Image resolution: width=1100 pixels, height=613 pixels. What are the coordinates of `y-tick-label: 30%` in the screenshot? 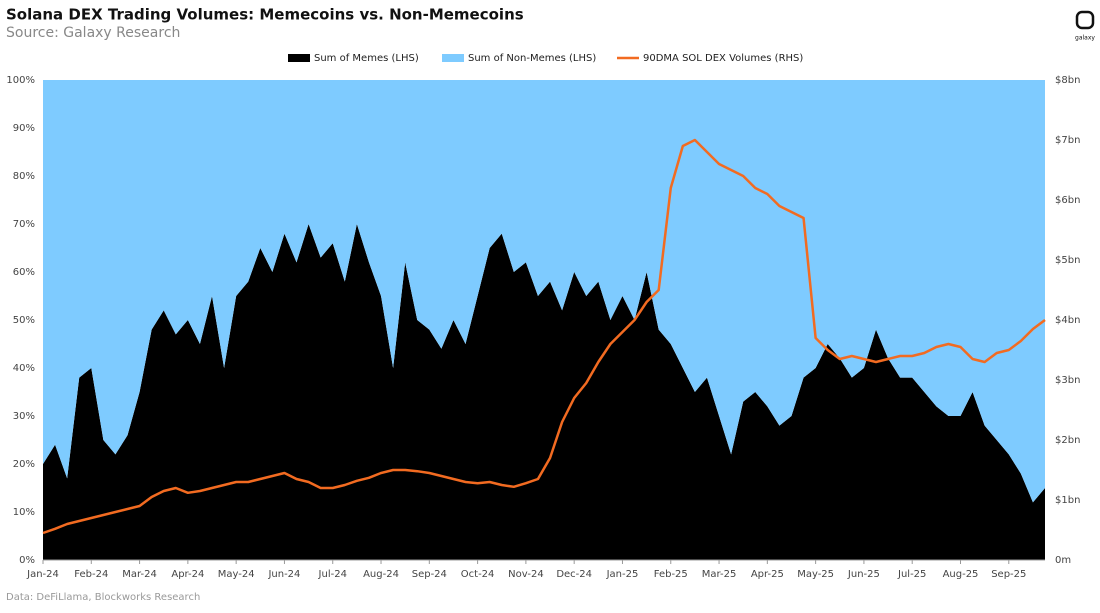 It's located at (24, 416).